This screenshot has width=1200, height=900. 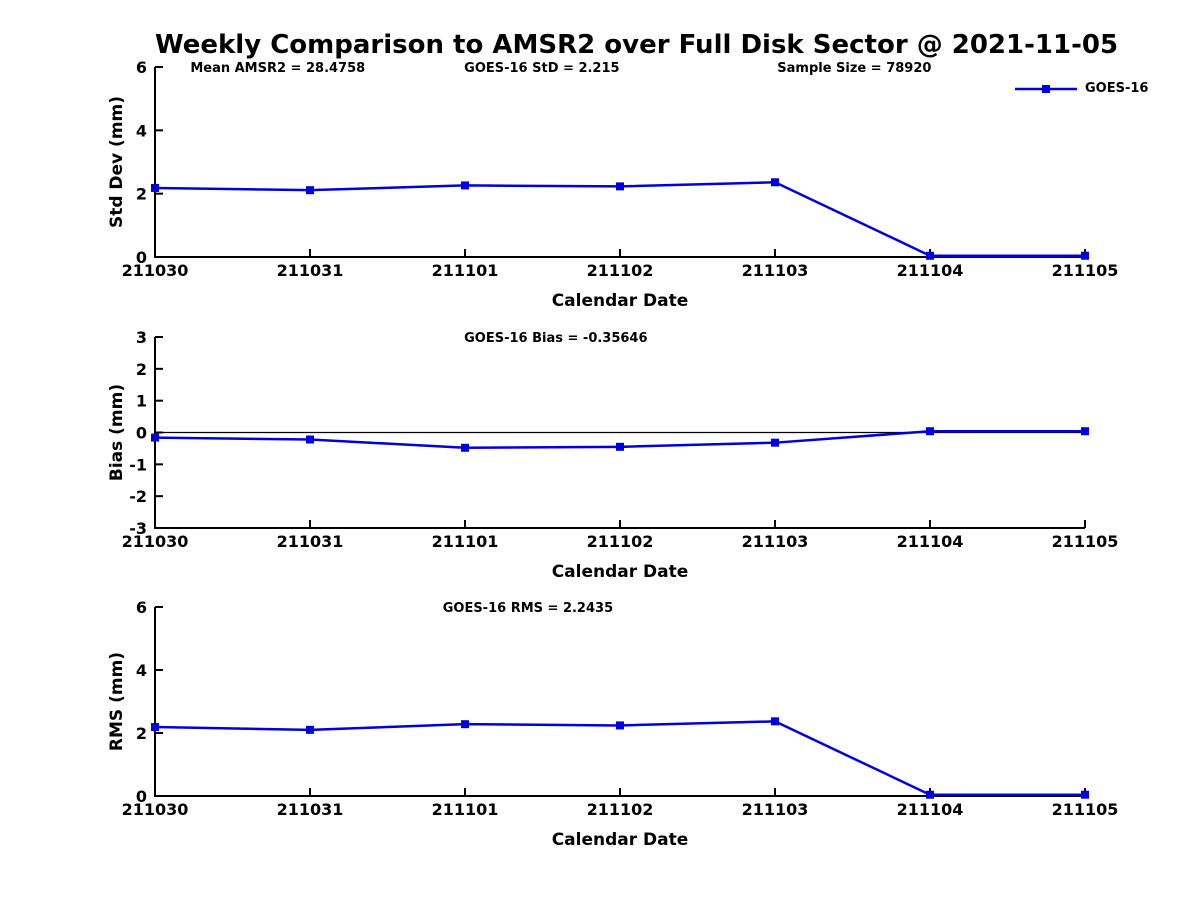 What do you see at coordinates (854, 68) in the screenshot?
I see `std-dev-annotation: Sample Size = 78920` at bounding box center [854, 68].